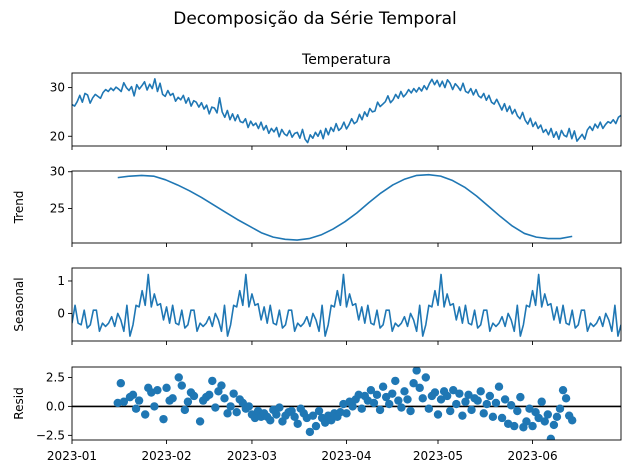 Image resolution: width=630 pixels, height=475 pixels. Describe the element at coordinates (252, 456) in the screenshot. I see `x-tick-label: 2023-03` at that location.